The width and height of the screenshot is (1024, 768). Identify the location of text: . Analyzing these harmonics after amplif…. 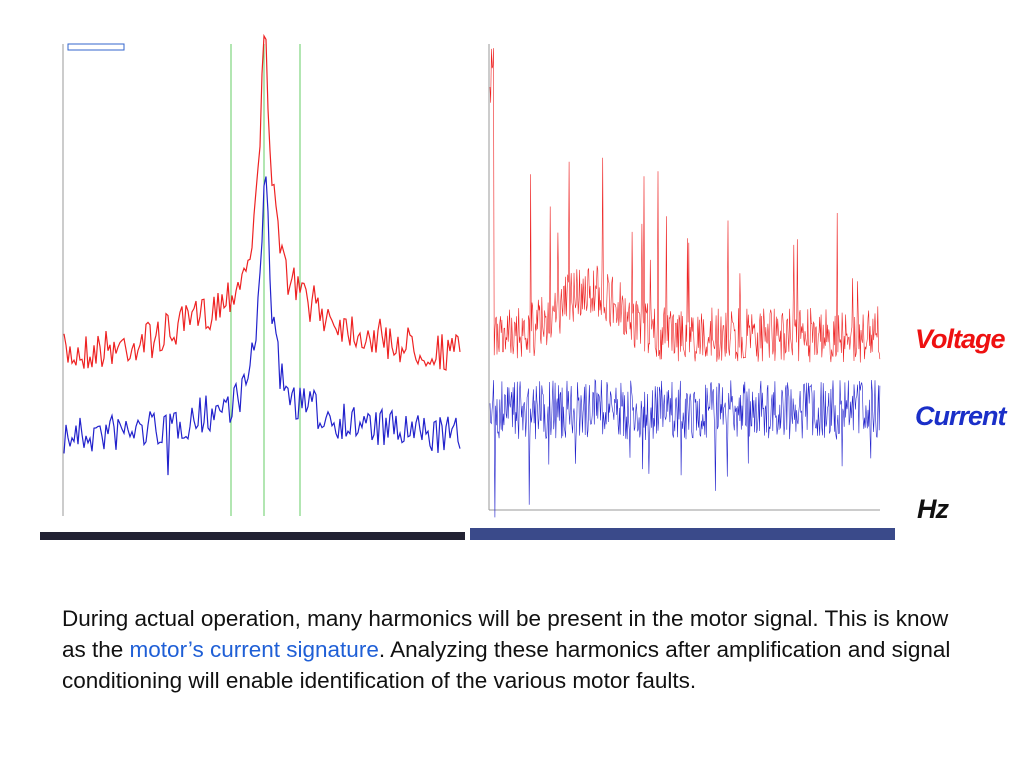
(506, 665).